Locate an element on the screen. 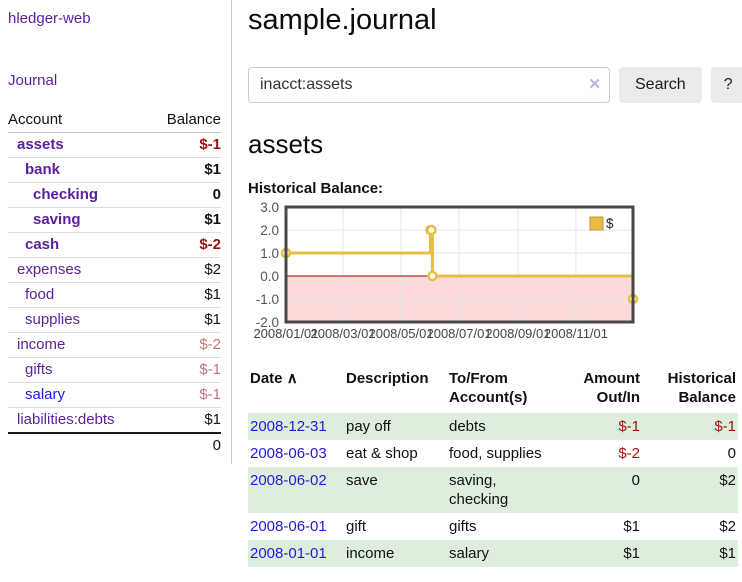  transaction-accounts: saving, checking is located at coordinates (503, 490).